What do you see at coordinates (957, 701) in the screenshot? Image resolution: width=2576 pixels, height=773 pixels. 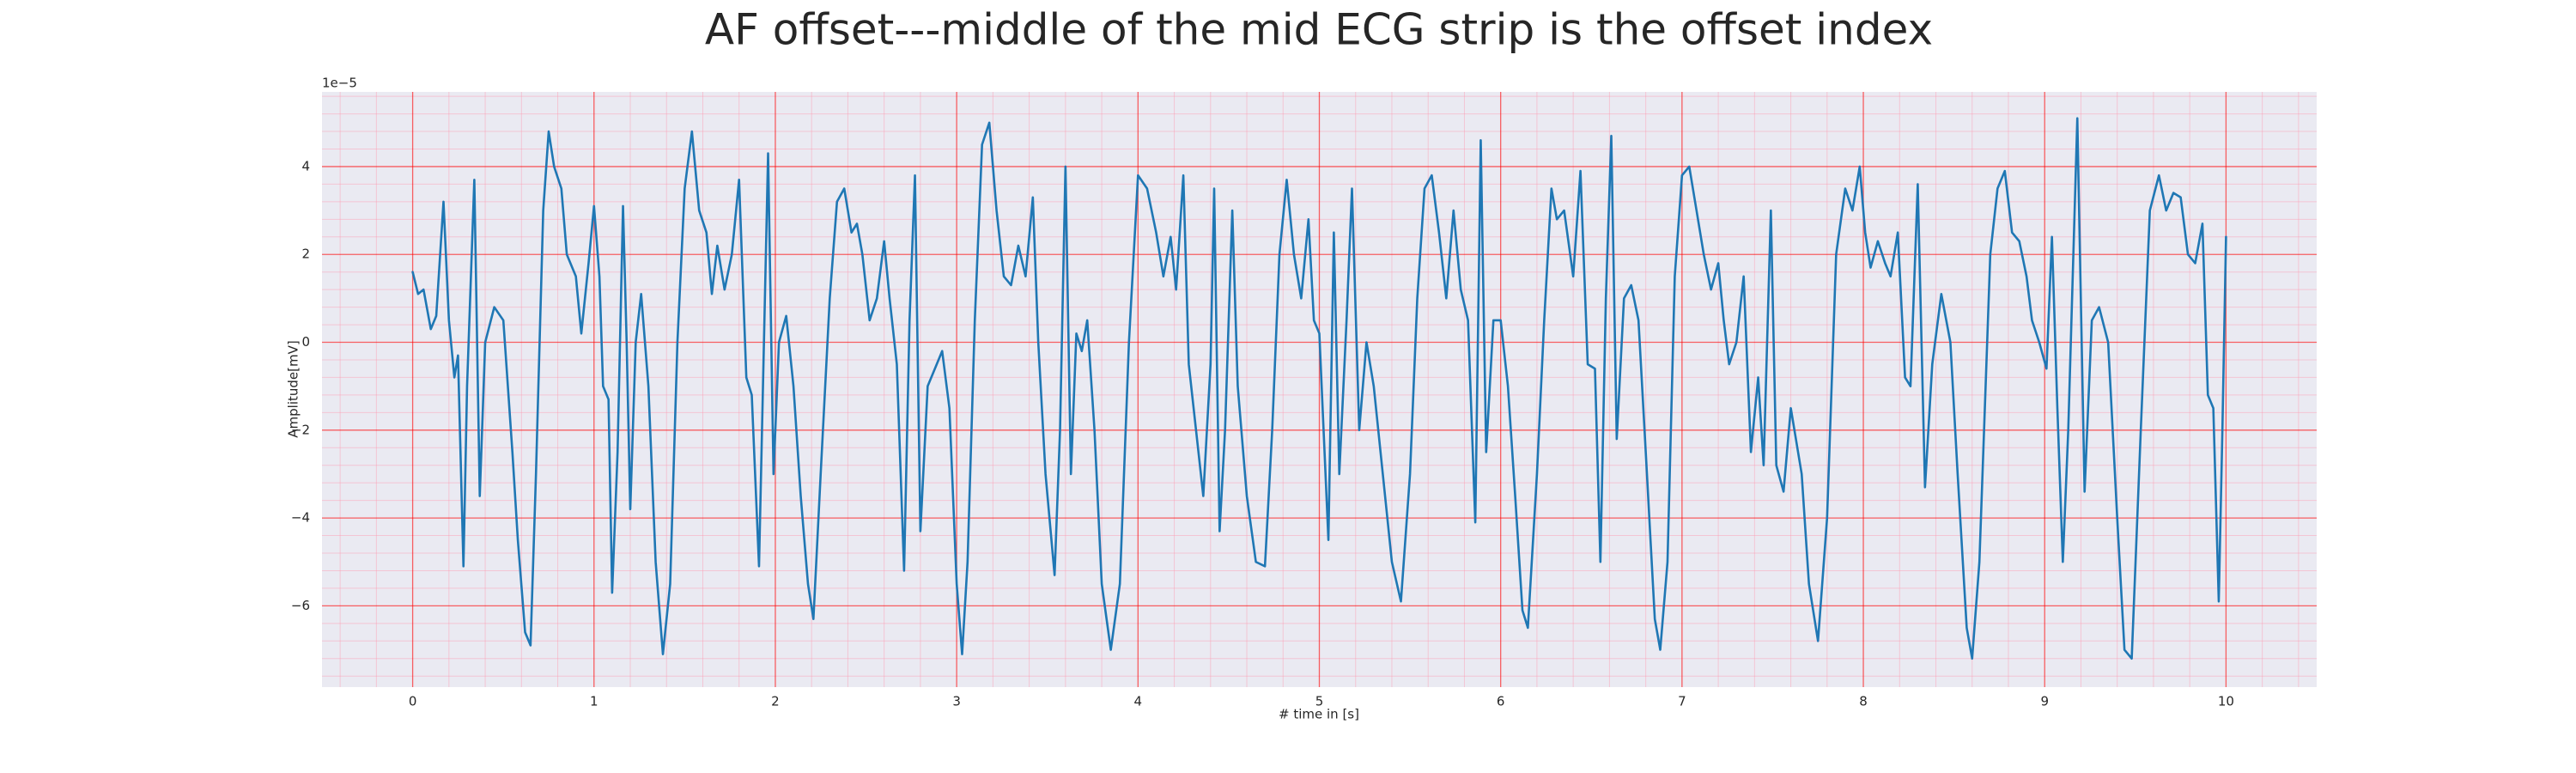 I see `x-tick-label: 3` at bounding box center [957, 701].